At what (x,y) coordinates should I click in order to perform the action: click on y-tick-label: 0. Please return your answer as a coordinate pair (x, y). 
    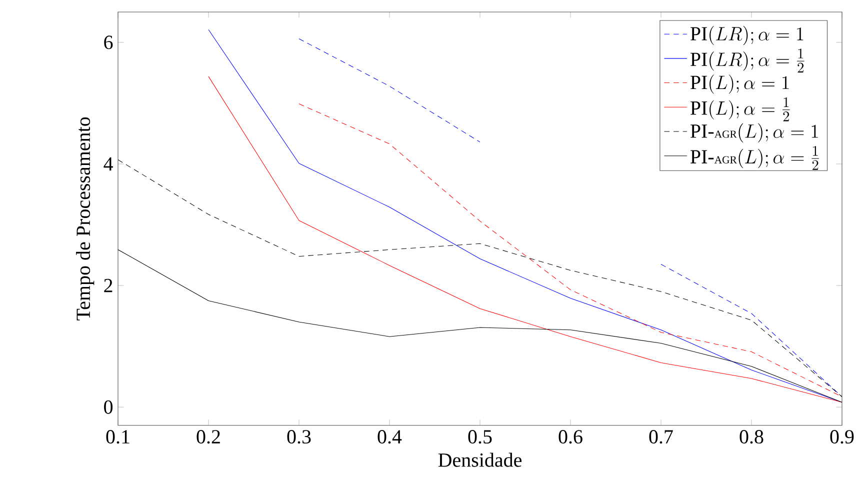
    Looking at the image, I should click on (108, 407).